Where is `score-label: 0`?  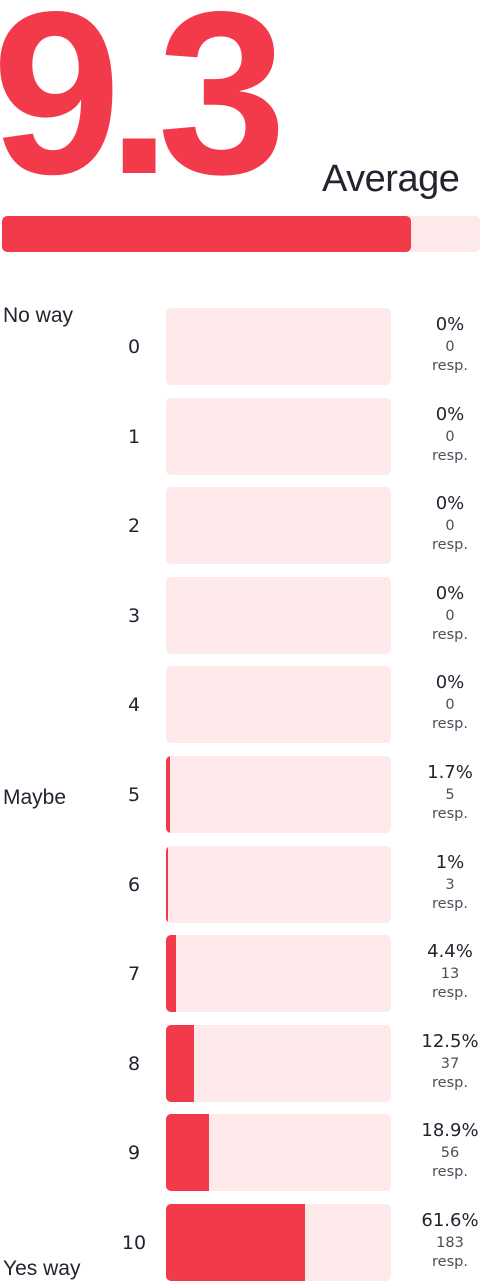 score-label: 0 is located at coordinates (134, 347).